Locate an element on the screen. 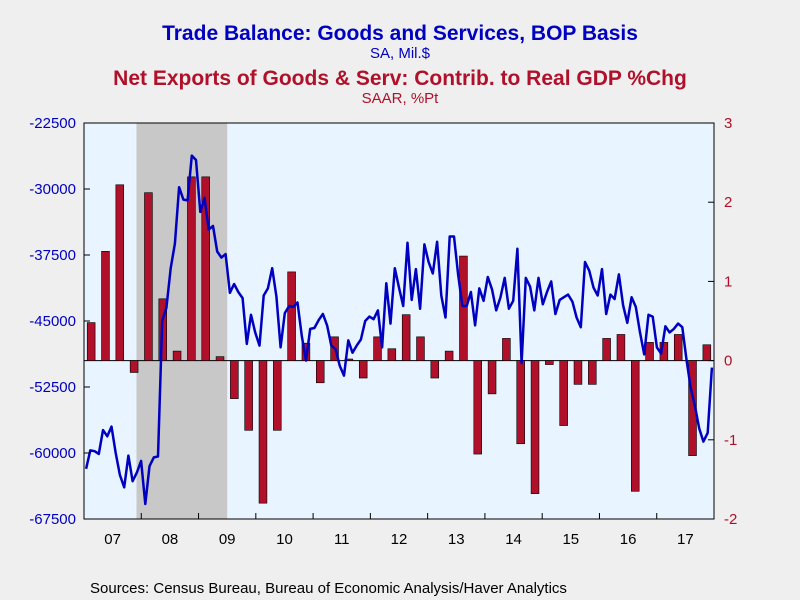 Image resolution: width=800 pixels, height=600 pixels. x-tick-label: 07 is located at coordinates (112, 539).